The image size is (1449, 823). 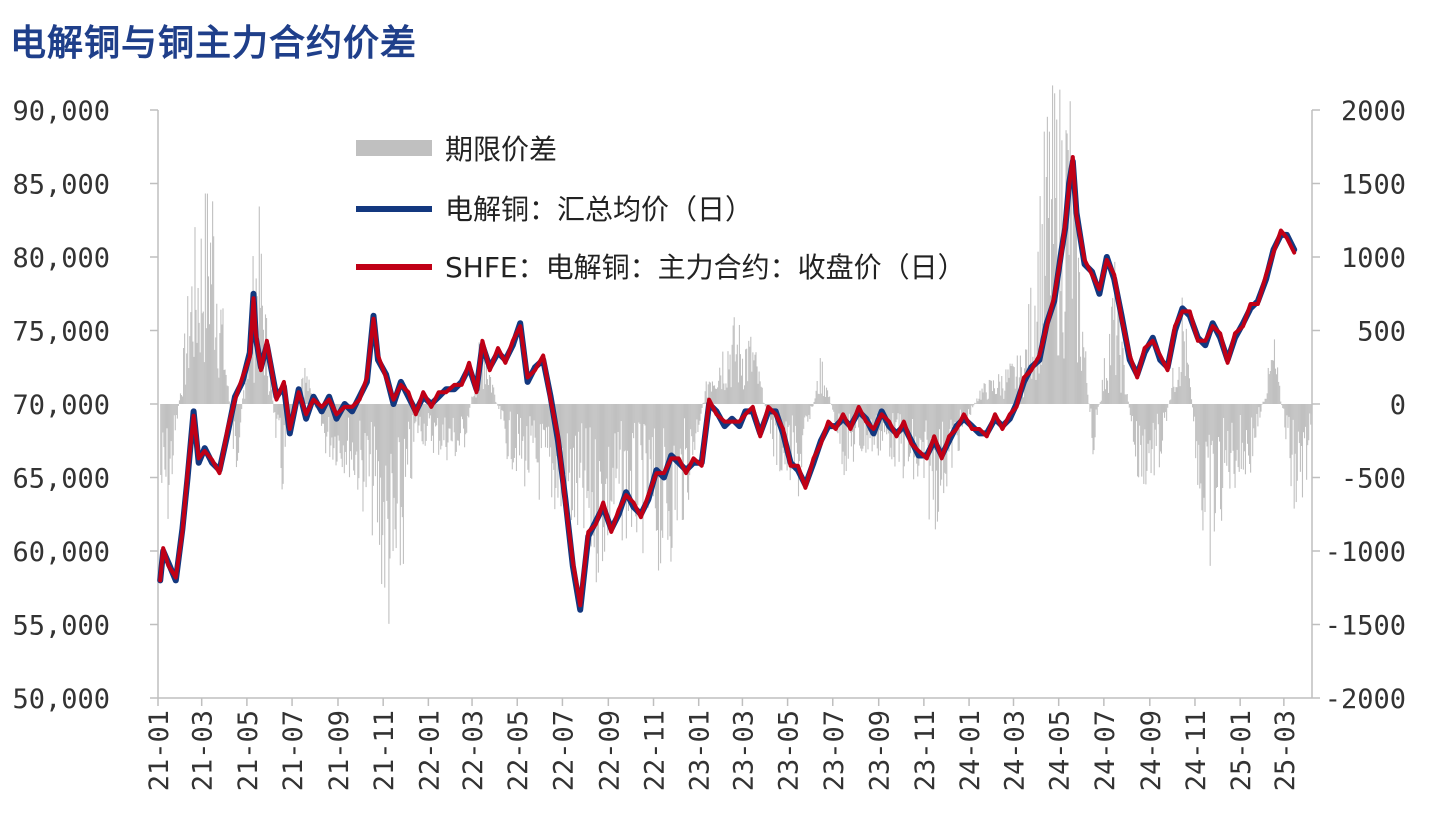 I want to click on legend-label-futures: SHFE：电解铜：主力合约：收盘价（日）, so click(x=705, y=267).